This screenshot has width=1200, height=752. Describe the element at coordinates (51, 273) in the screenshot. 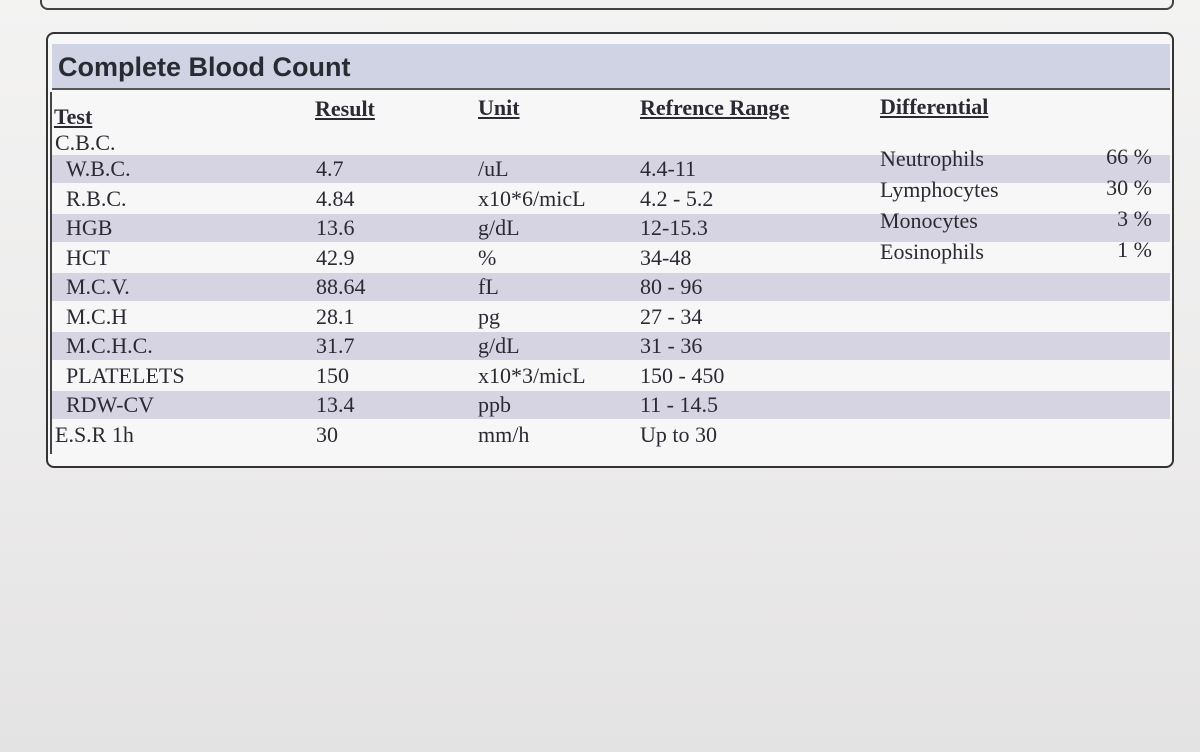

I see `side-line` at that location.